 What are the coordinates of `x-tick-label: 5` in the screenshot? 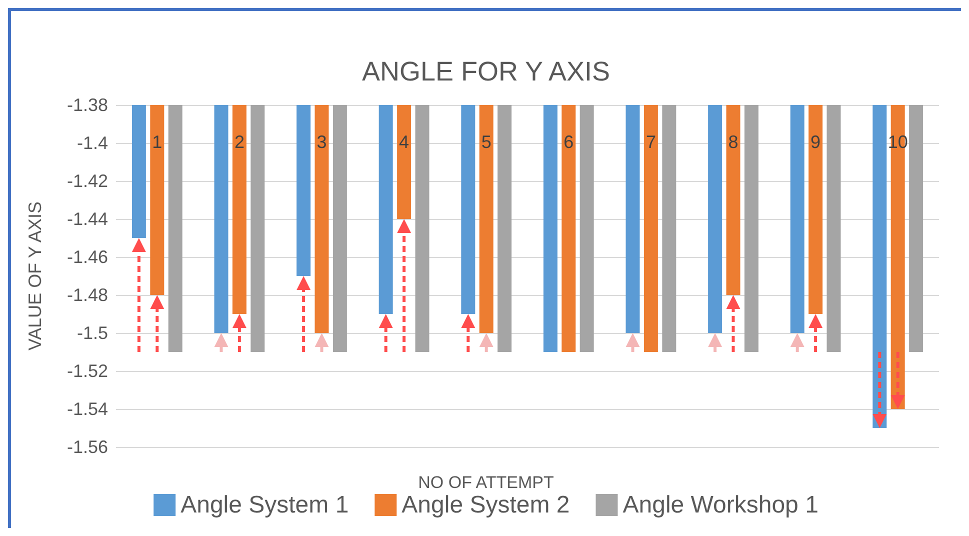 It's located at (486, 142).